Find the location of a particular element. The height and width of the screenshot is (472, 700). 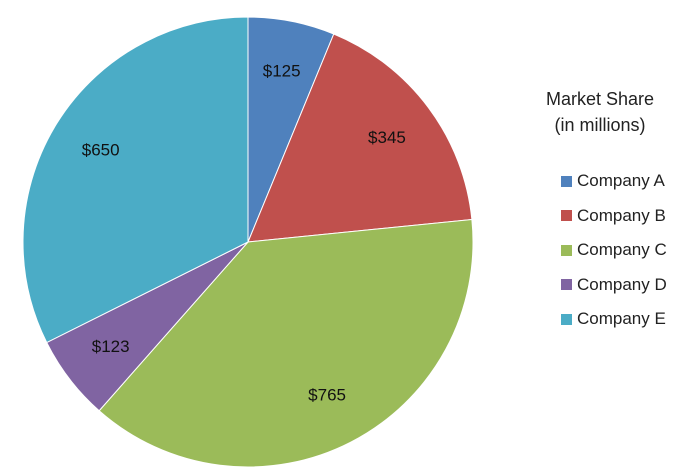

data-label-company-e: $650 is located at coordinates (101, 149).